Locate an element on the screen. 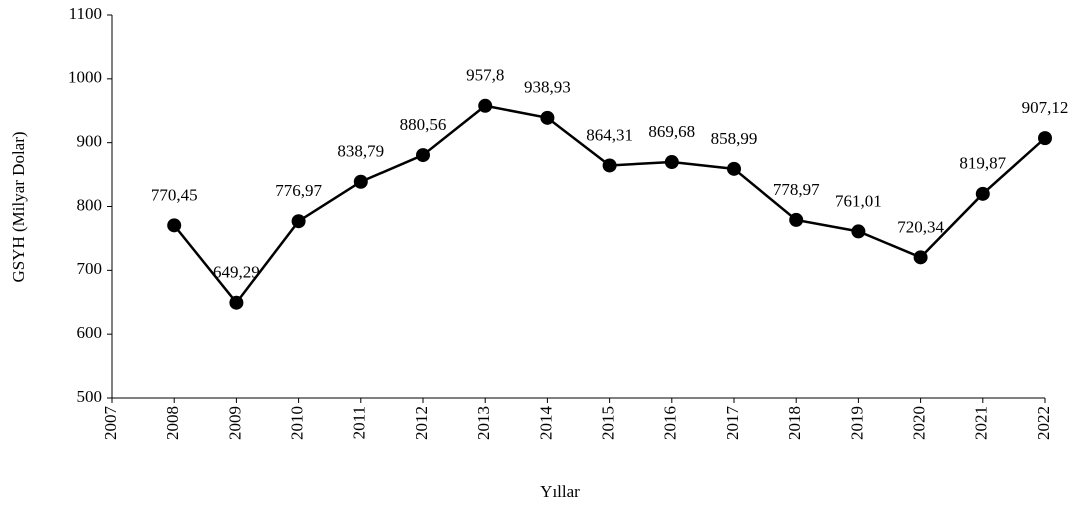  data-label: 776,97 is located at coordinates (298, 190).